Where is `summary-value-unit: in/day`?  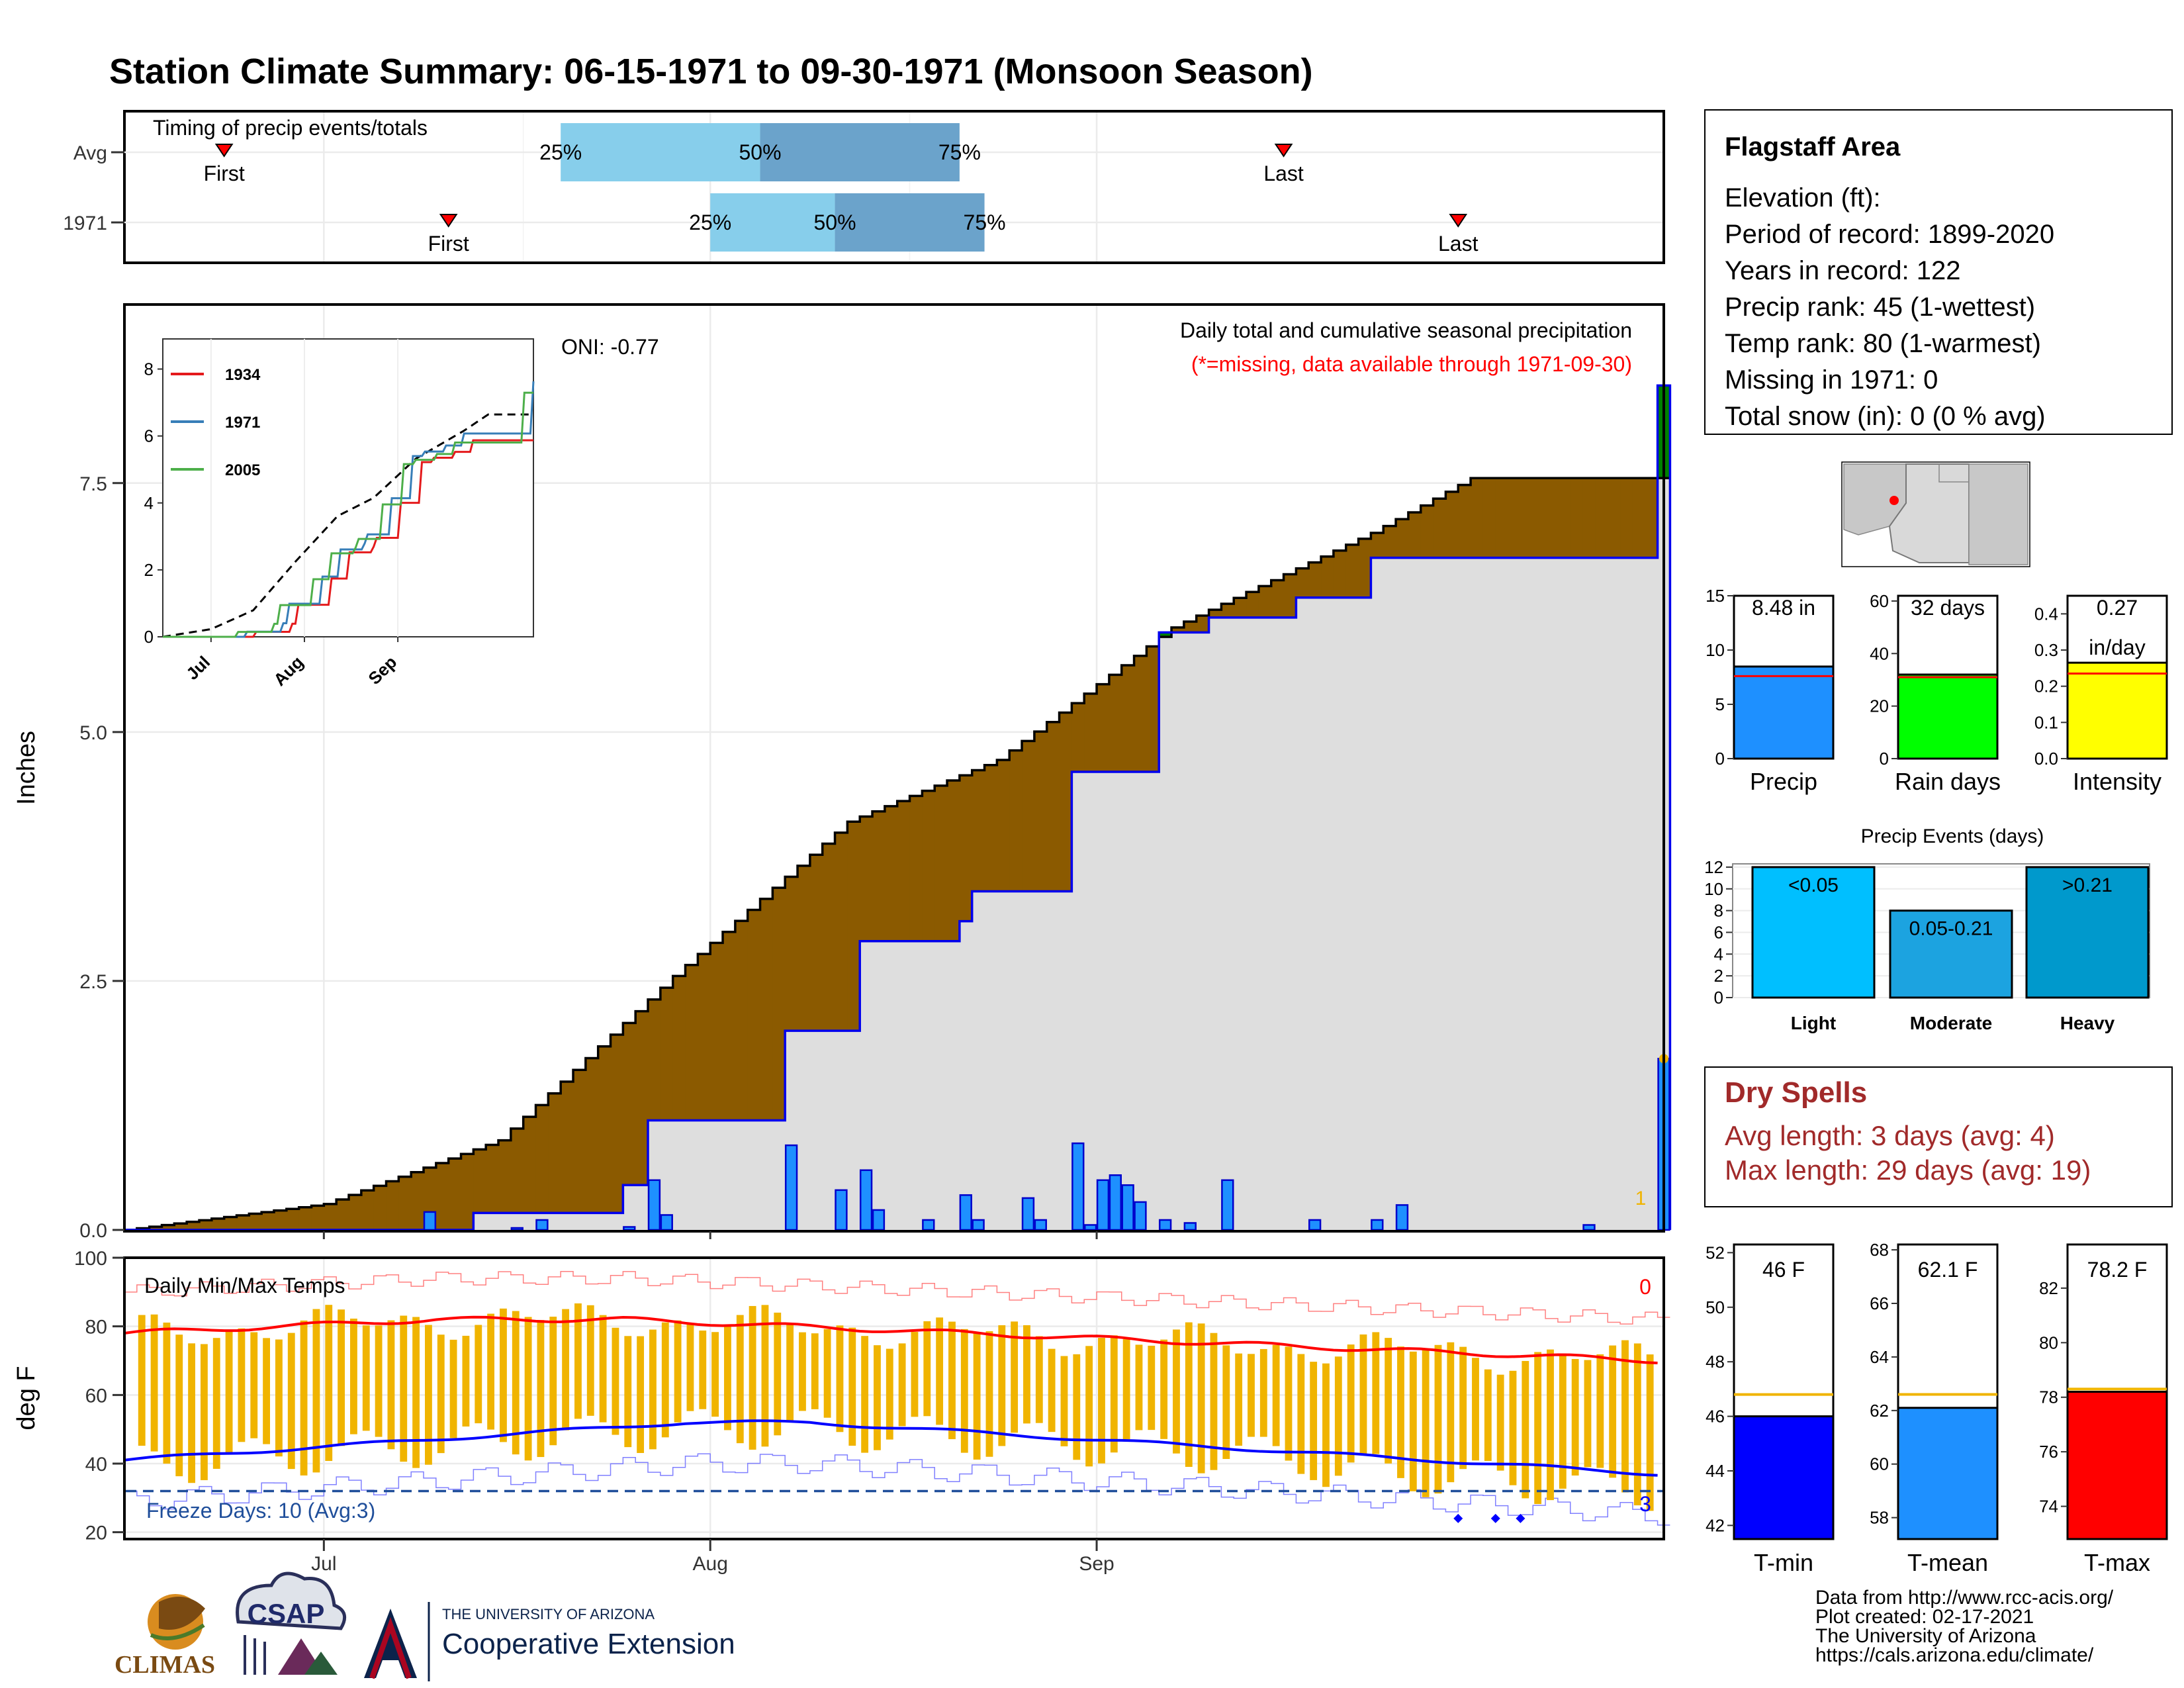
summary-value-unit: in/day is located at coordinates (2117, 647).